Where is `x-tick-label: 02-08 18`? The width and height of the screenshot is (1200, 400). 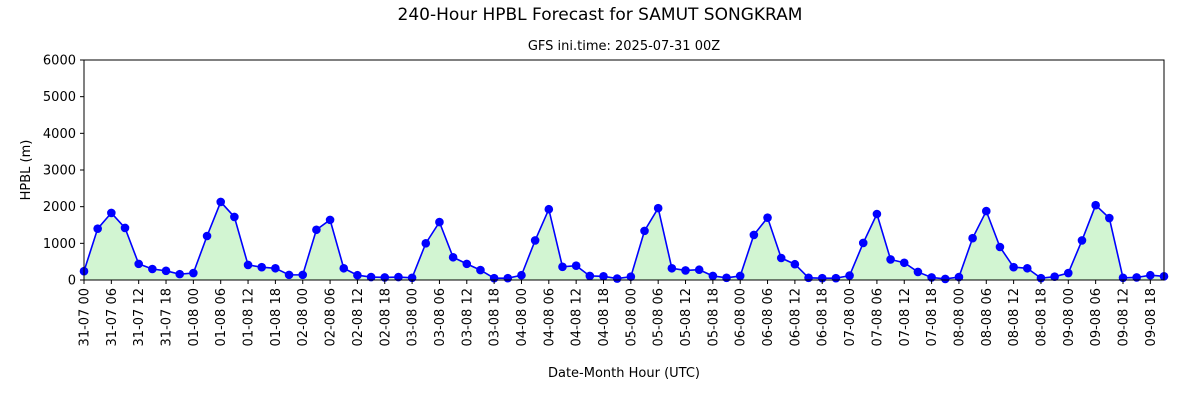 x-tick-label: 02-08 18 is located at coordinates (385, 317).